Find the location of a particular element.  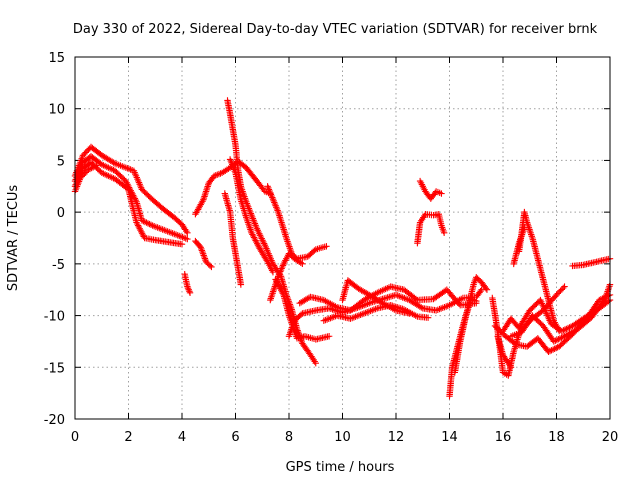

y-tick-label: -20 is located at coordinates (54, 420).